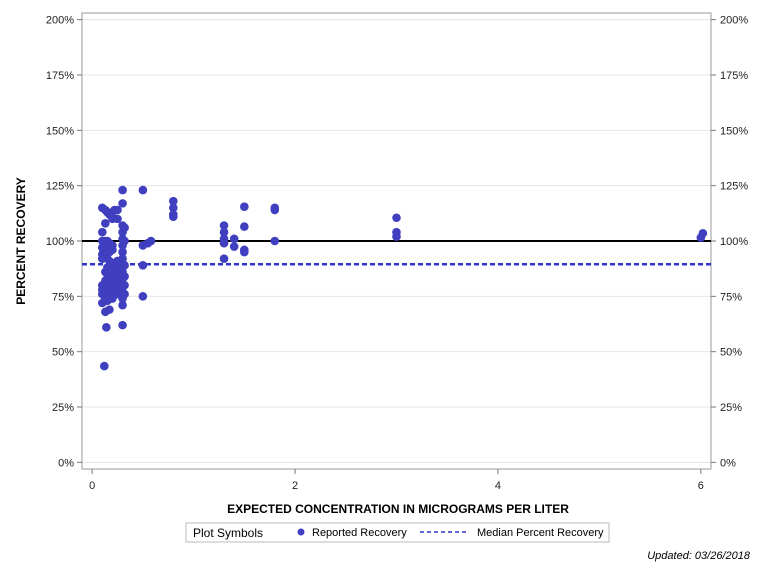 Image resolution: width=768 pixels, height=576 pixels. I want to click on y-tick-label-right: 200%, so click(734, 21).